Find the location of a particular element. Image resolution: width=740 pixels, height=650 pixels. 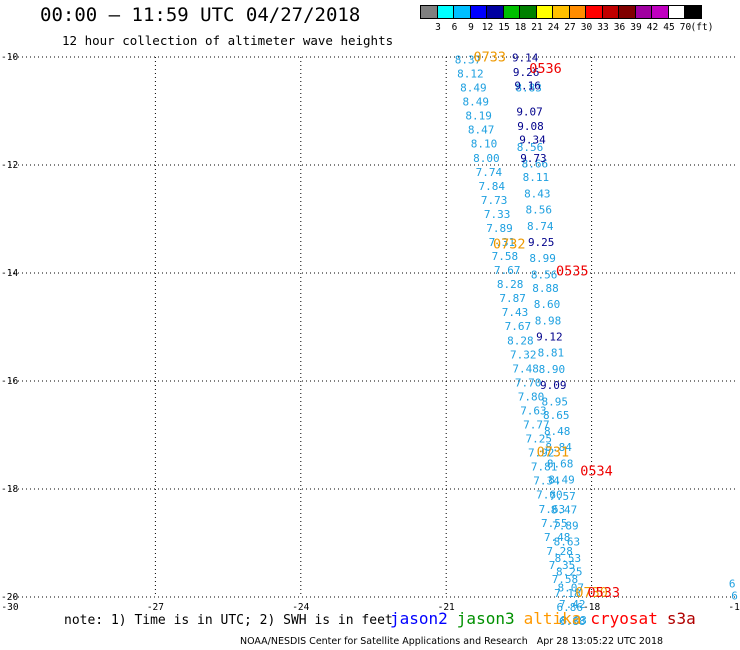

swh-value-label: 7.43 is located at coordinates (515, 312).